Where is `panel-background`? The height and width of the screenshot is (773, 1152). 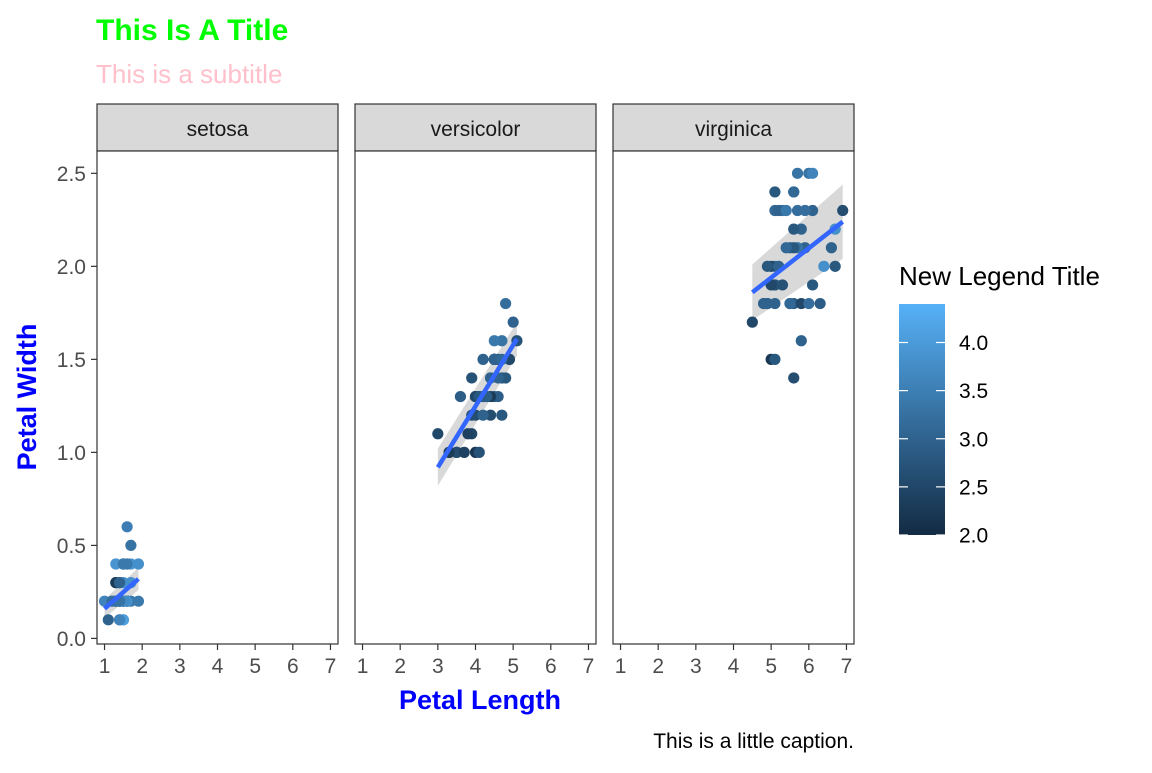 panel-background is located at coordinates (217, 397).